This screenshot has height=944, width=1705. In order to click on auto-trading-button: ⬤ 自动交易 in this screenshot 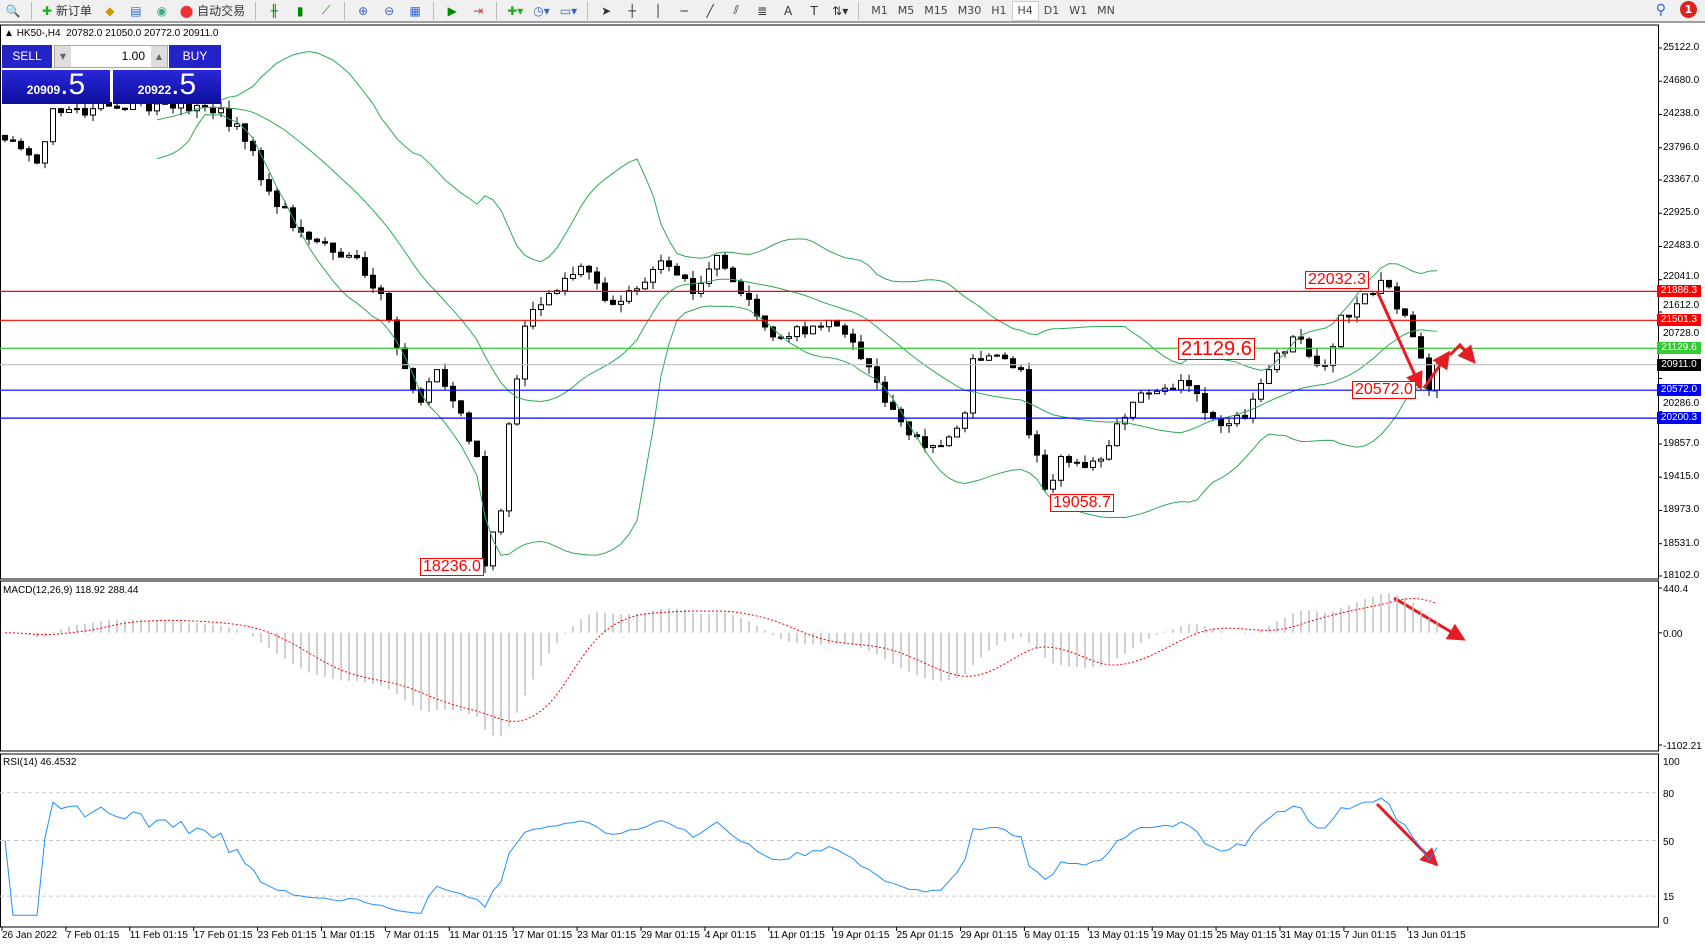, I will do `click(212, 11)`.